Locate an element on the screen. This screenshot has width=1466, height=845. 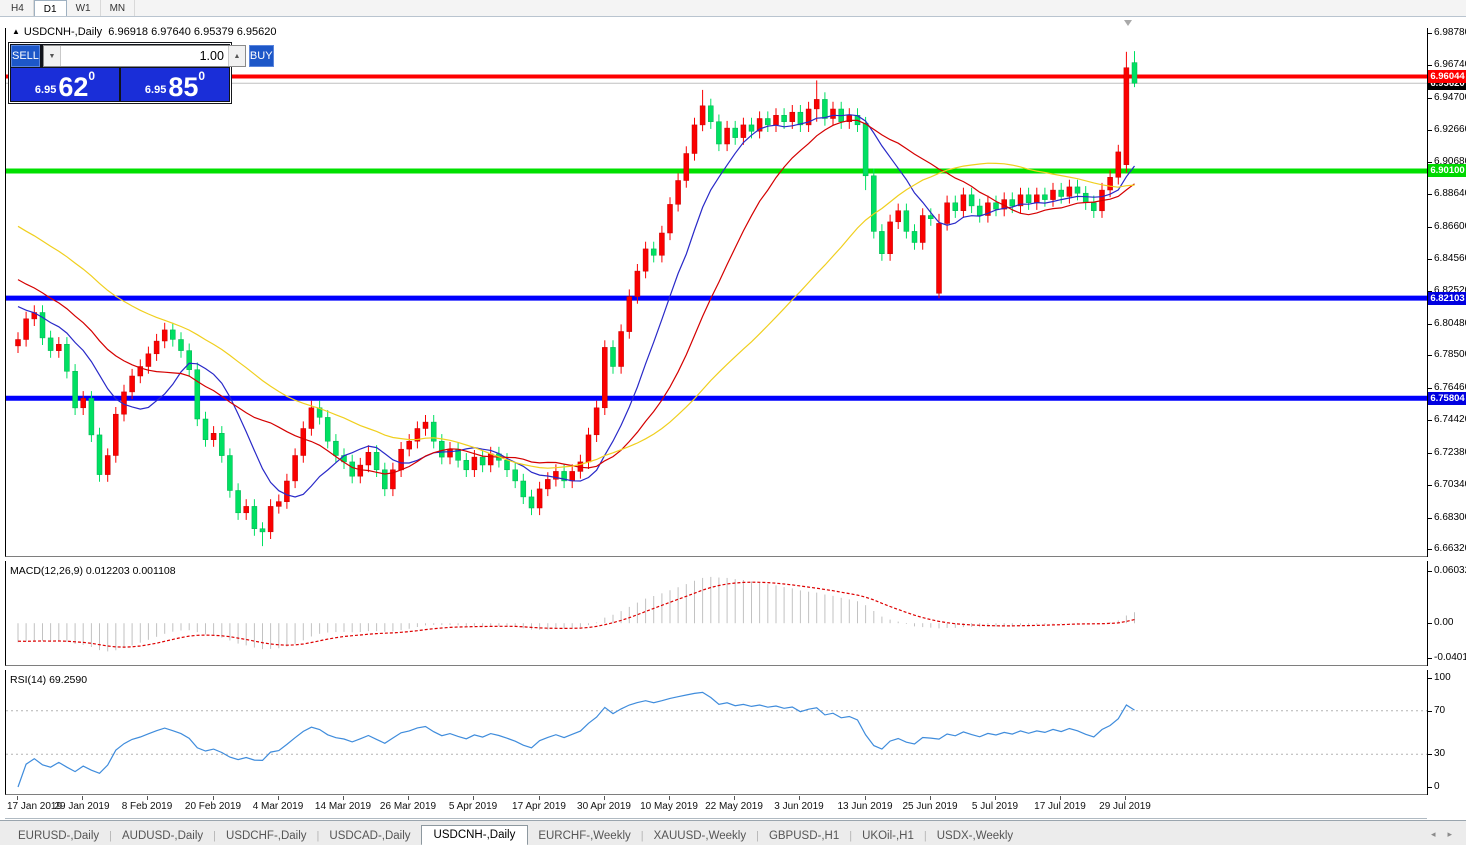
date-axis-label: 26 Mar 2019 is located at coordinates (408, 806).